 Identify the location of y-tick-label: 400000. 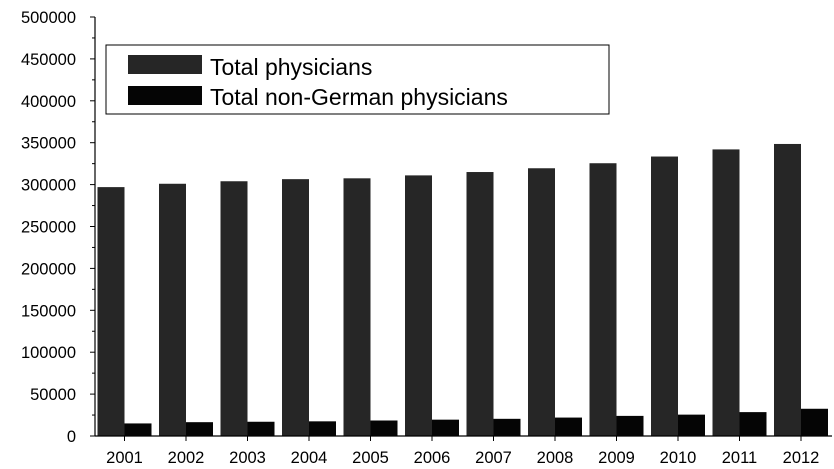
(48, 102).